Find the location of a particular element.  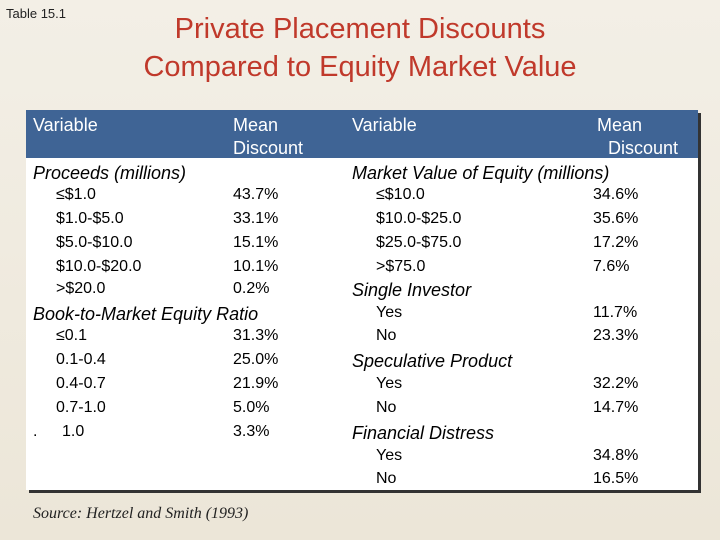

table-header-bar is located at coordinates (362, 134).